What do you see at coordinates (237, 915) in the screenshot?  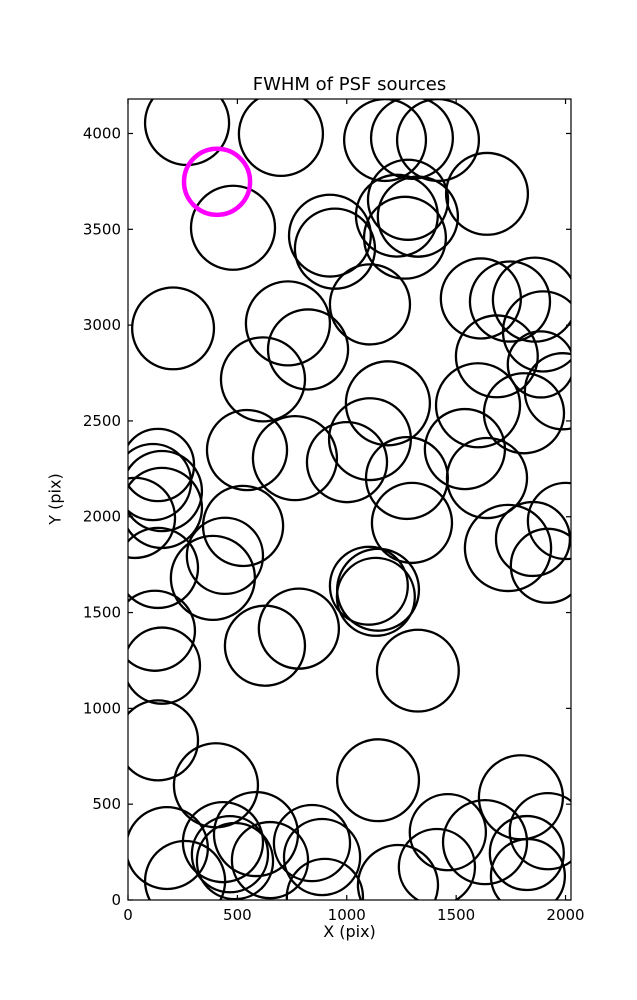 I see `x-tick-label: 500` at bounding box center [237, 915].